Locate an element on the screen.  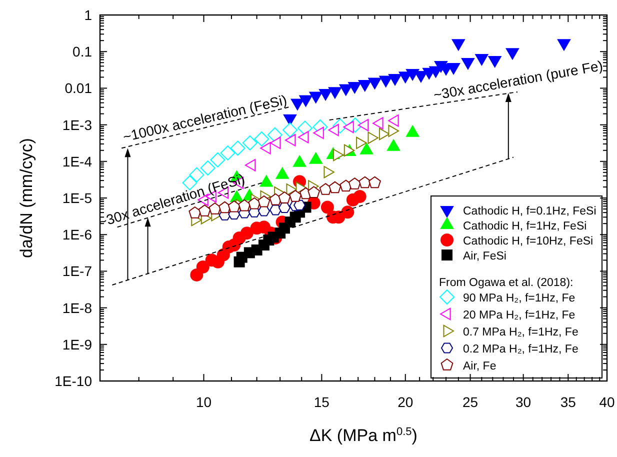
x-tick-label: 25 is located at coordinates (470, 402).